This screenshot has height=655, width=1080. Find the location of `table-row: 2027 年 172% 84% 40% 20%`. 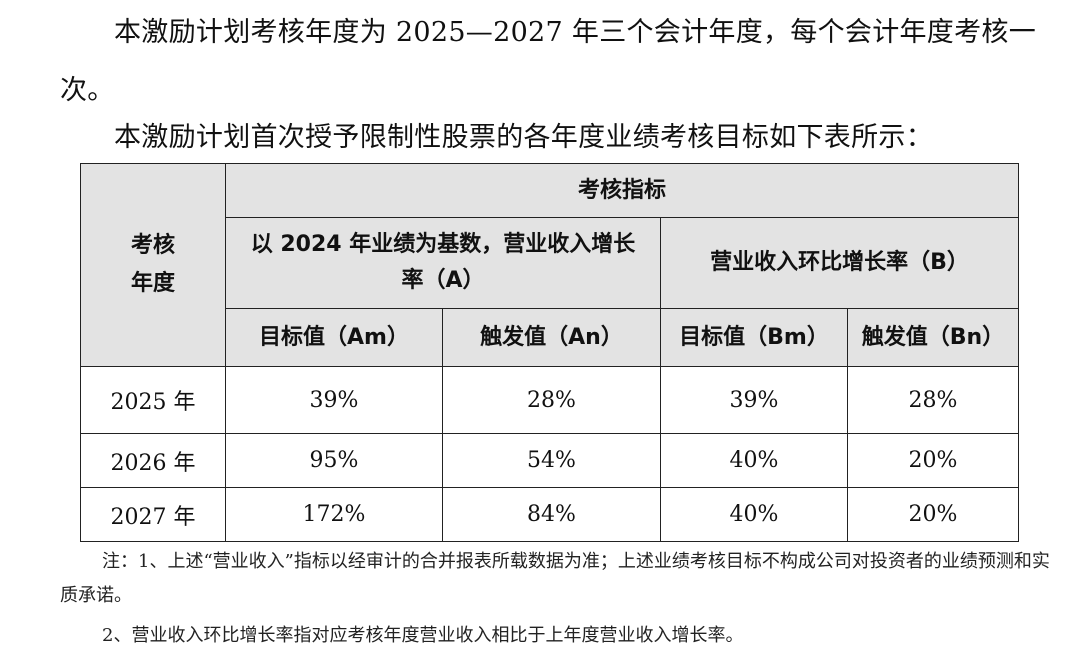

table-row: 2027 年 172% 84% 40% 20% is located at coordinates (550, 514).